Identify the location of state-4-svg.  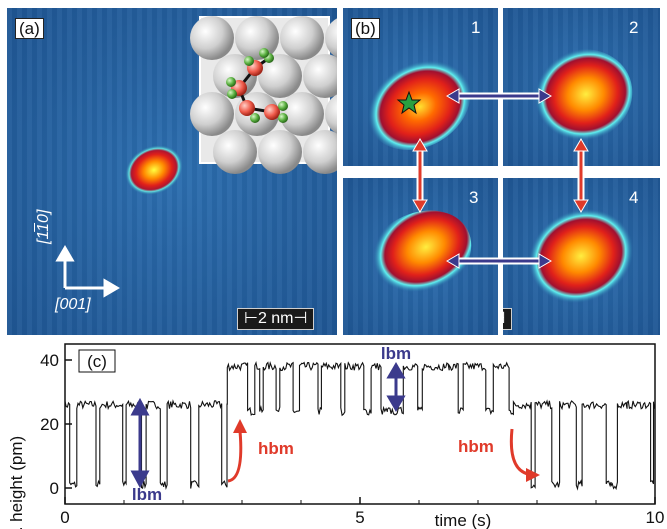
(581, 256).